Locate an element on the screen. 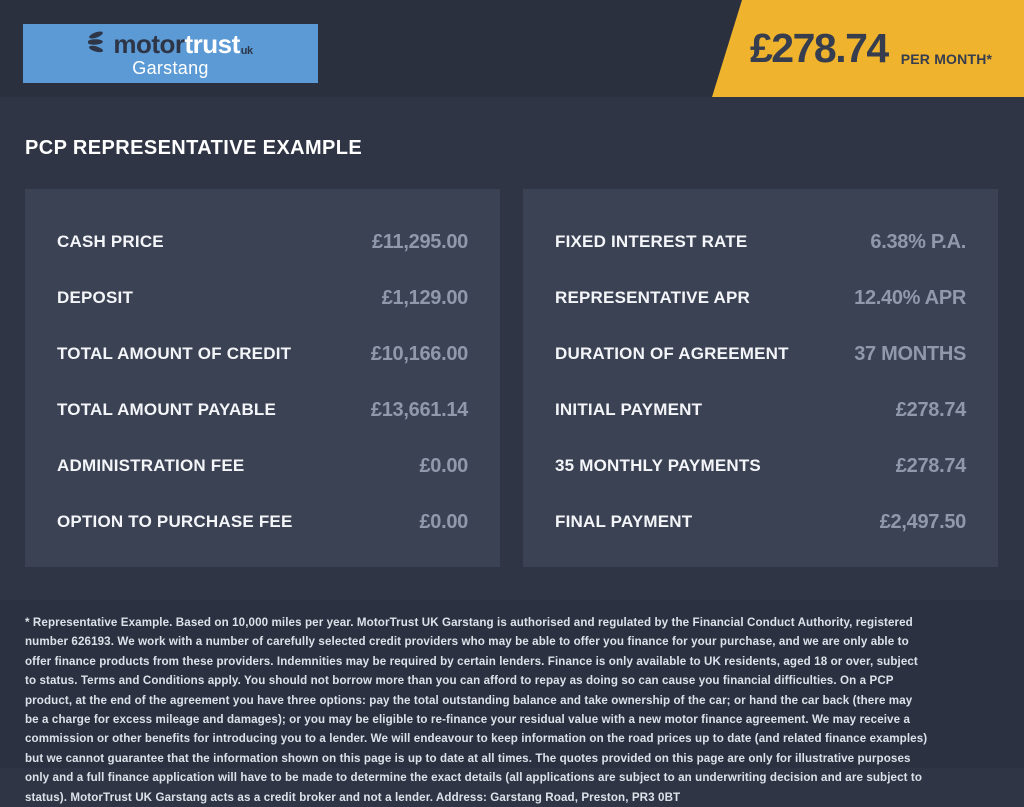  finance-value: £13,661.14 is located at coordinates (419, 409).